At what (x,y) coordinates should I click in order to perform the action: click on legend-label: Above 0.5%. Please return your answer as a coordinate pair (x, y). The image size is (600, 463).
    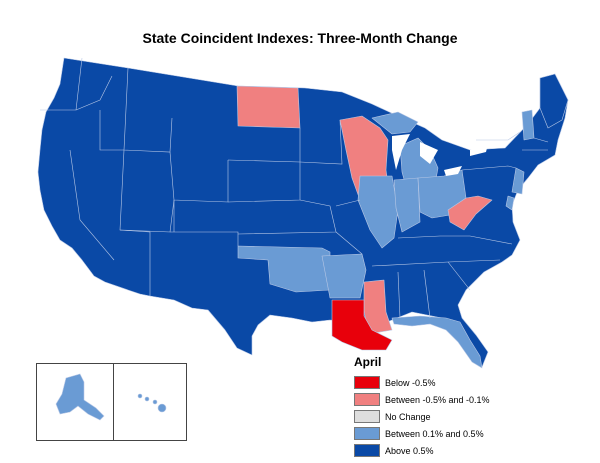
    Looking at the image, I should click on (409, 450).